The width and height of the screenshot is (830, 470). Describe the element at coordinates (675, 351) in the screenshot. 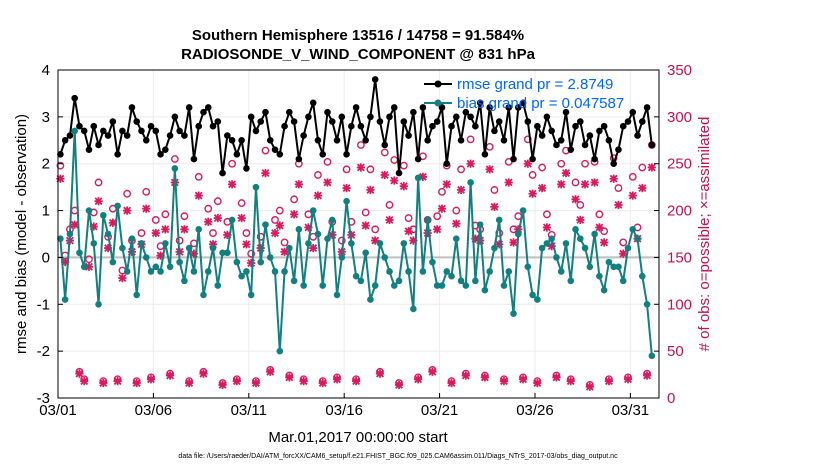

I see `y-right-tick-label: 50` at that location.